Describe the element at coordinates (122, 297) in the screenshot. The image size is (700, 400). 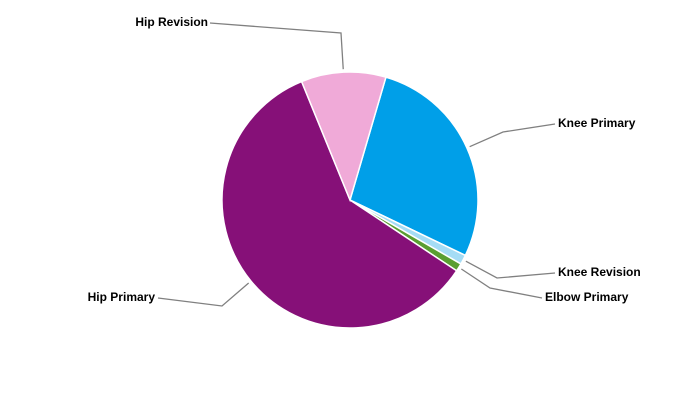
I see `slice-label: Hip Primary` at that location.